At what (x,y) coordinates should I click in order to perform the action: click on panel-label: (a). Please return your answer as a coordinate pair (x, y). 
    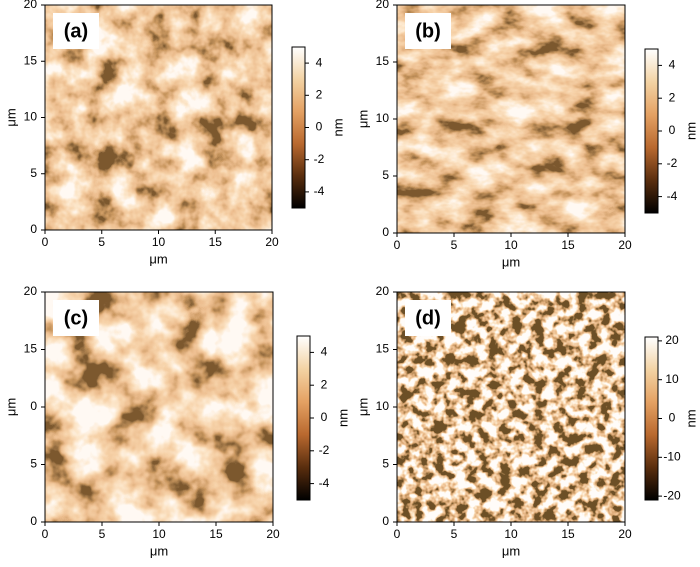
    Looking at the image, I should click on (76, 31).